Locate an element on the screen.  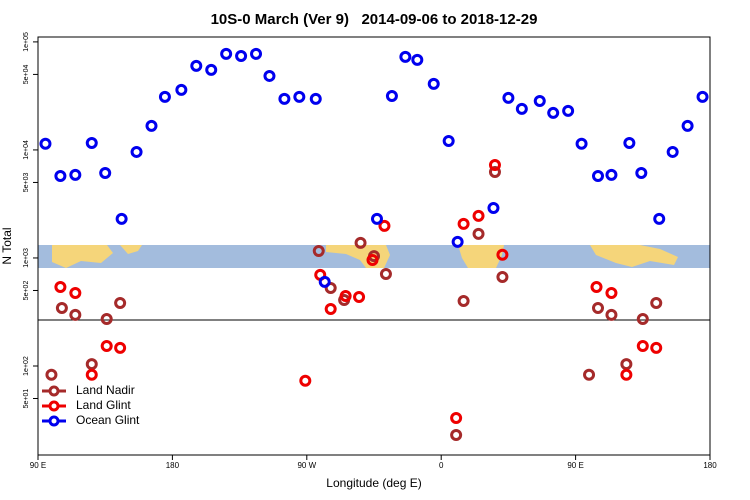
x-tick-label: 0 is located at coordinates (441, 465).